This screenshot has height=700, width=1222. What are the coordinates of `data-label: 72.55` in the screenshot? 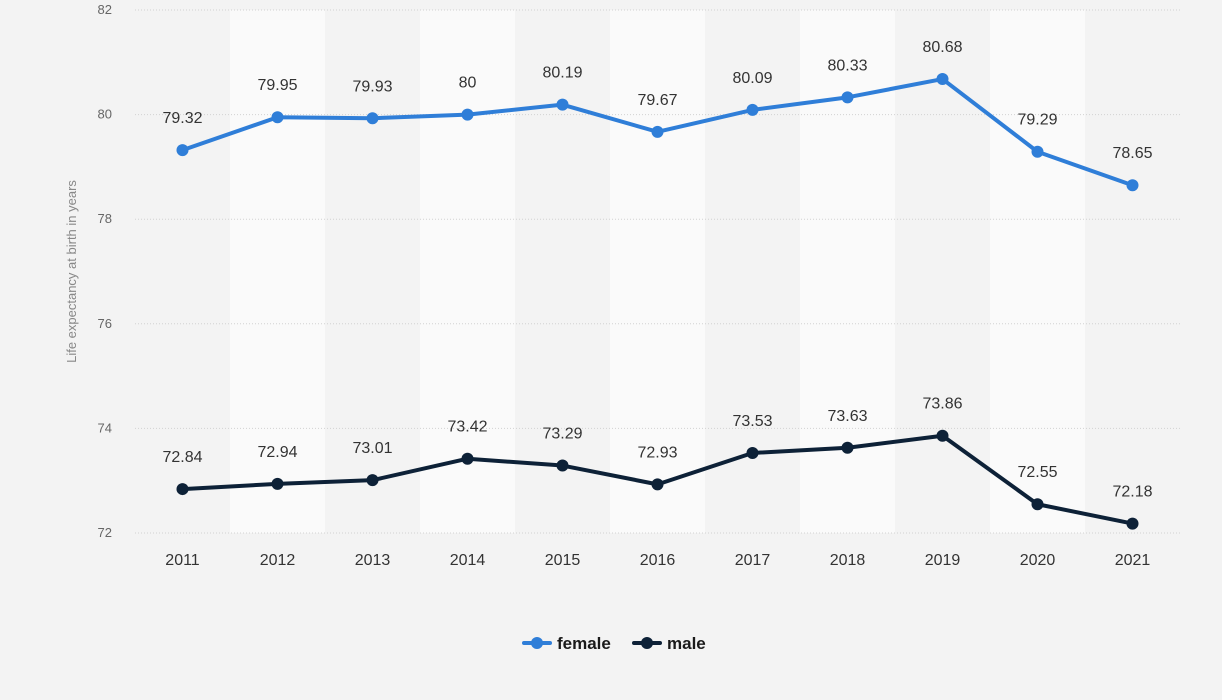 It's located at (1037, 472).